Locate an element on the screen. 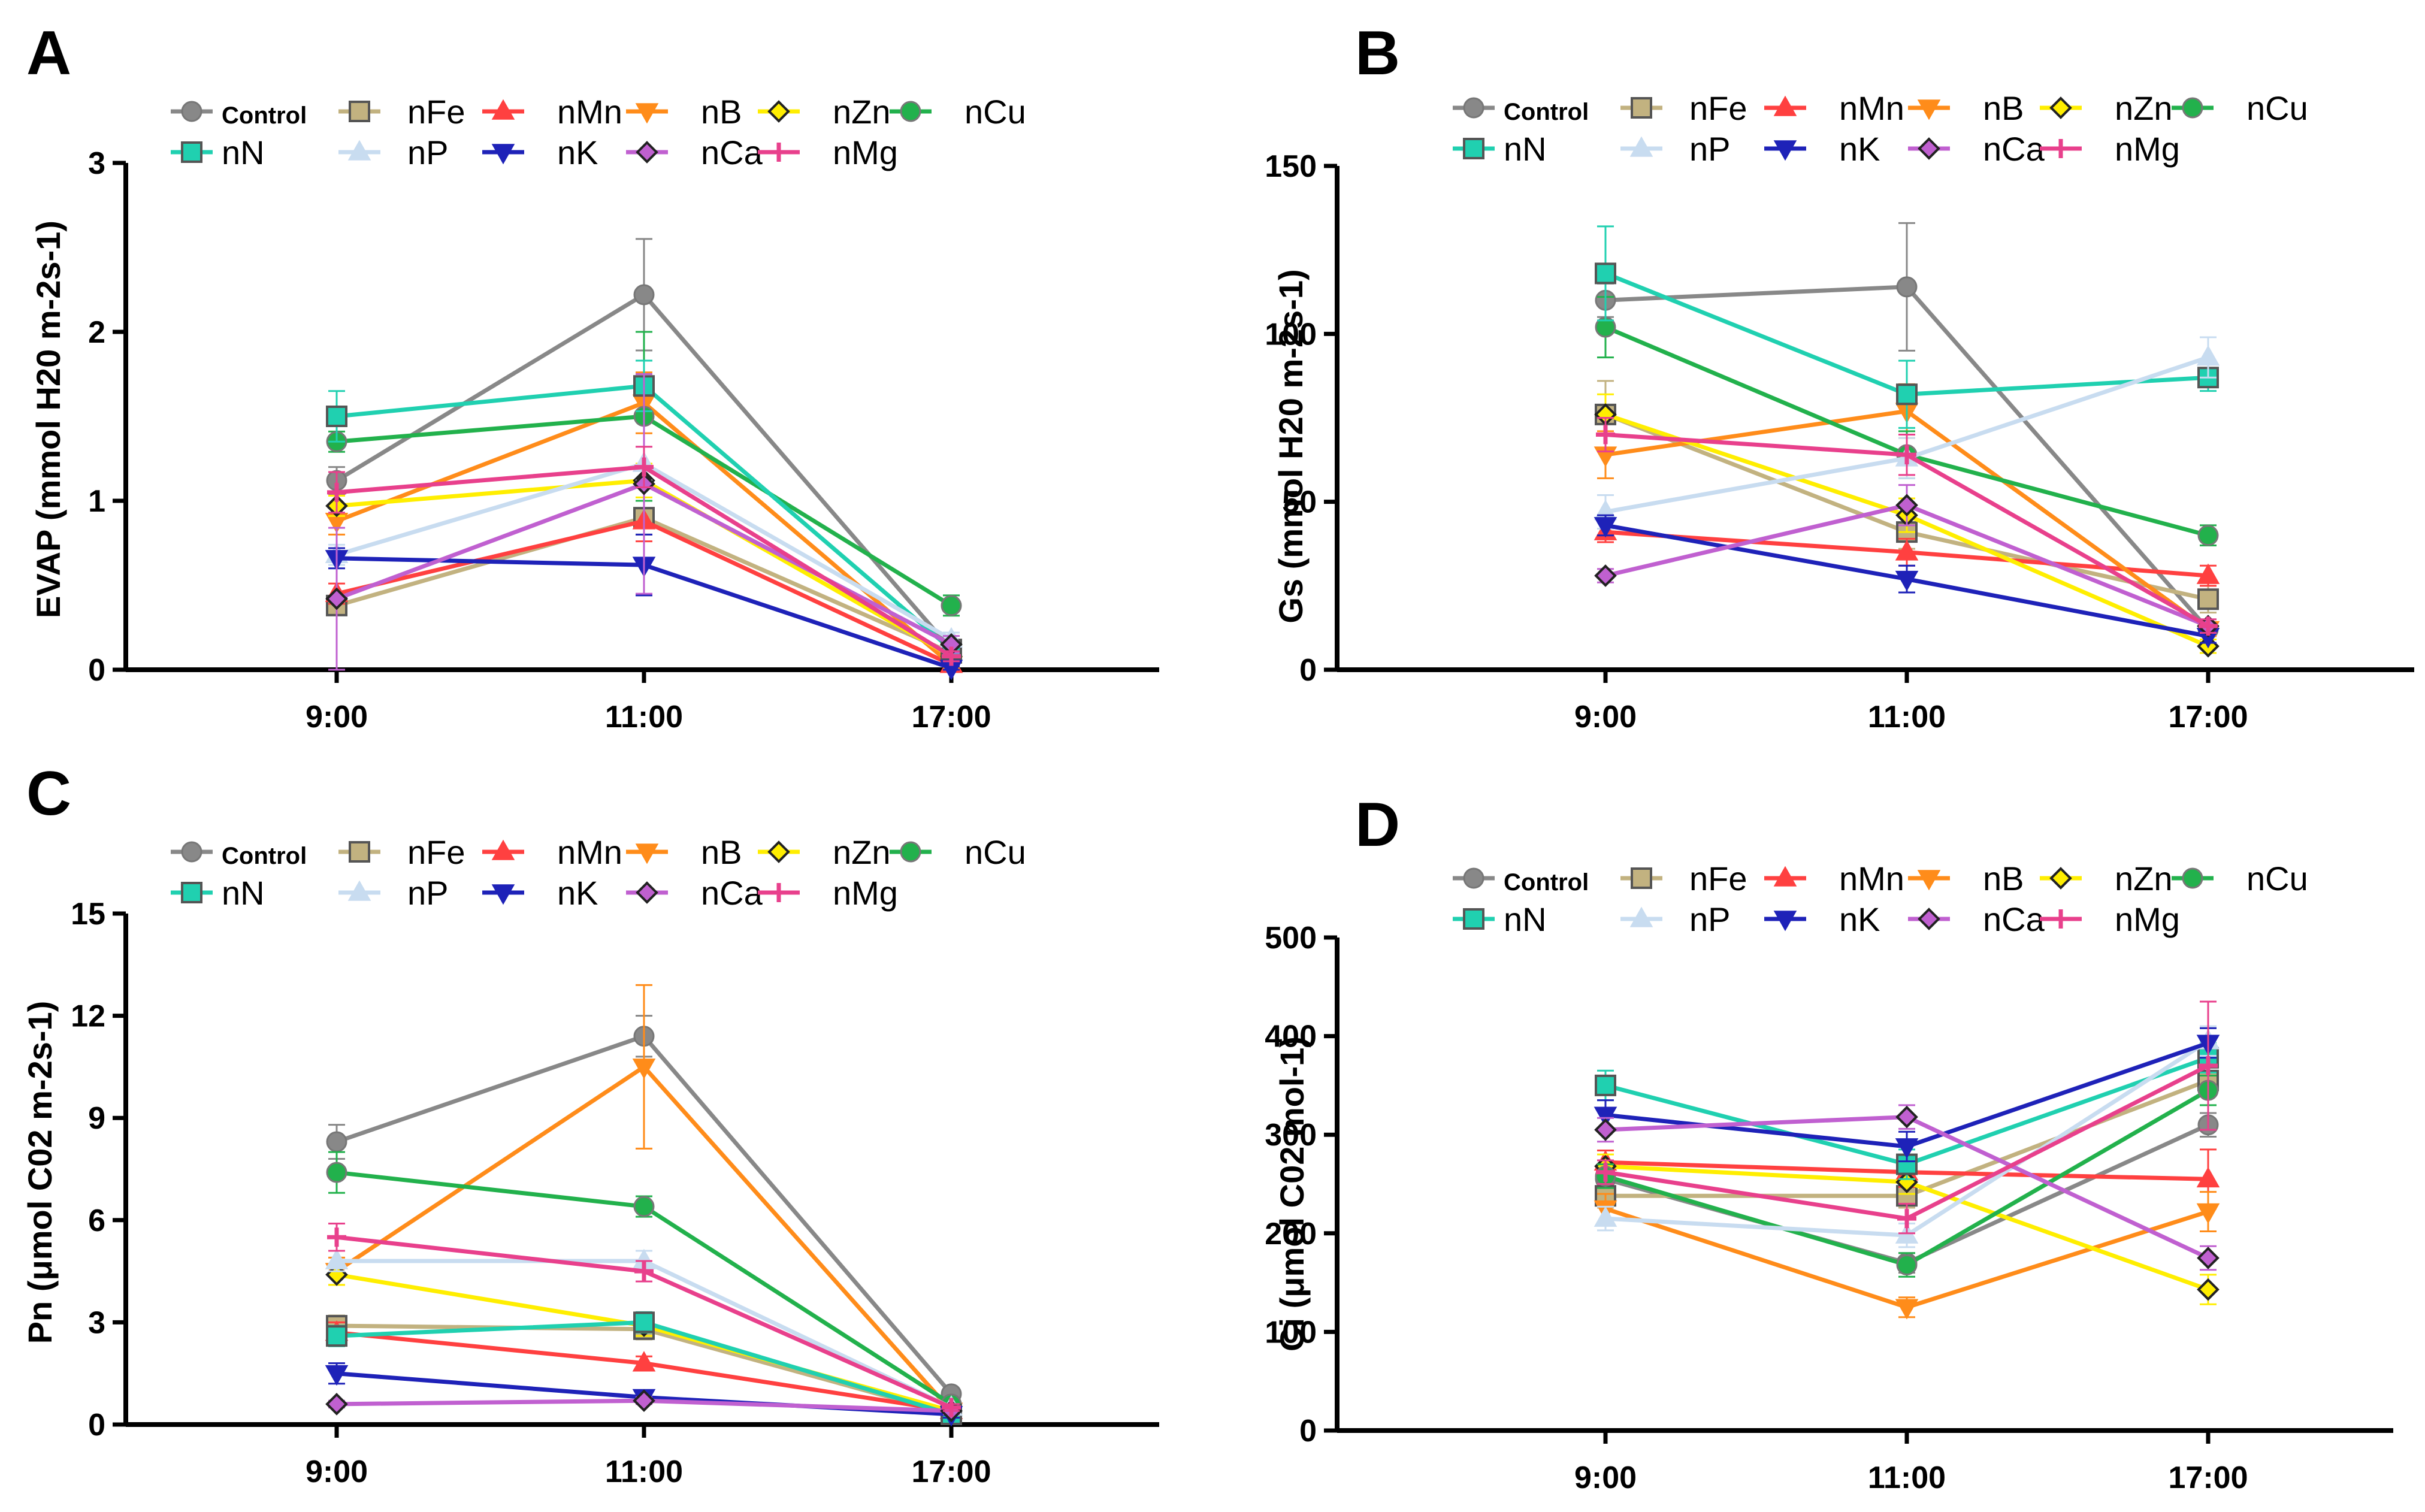 The height and width of the screenshot is (1512, 2425). y-tick-label: 50 is located at coordinates (1299, 502).